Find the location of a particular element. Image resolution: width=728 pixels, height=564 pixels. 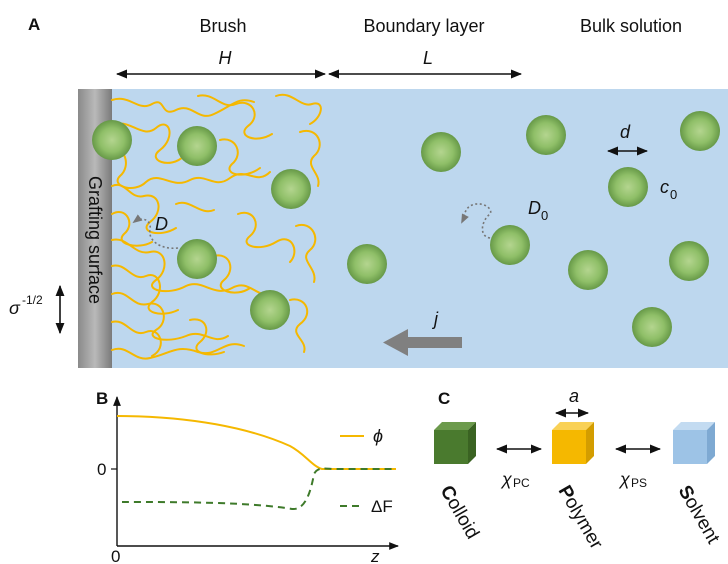

monomer-size-symbol: a is located at coordinates (574, 396).